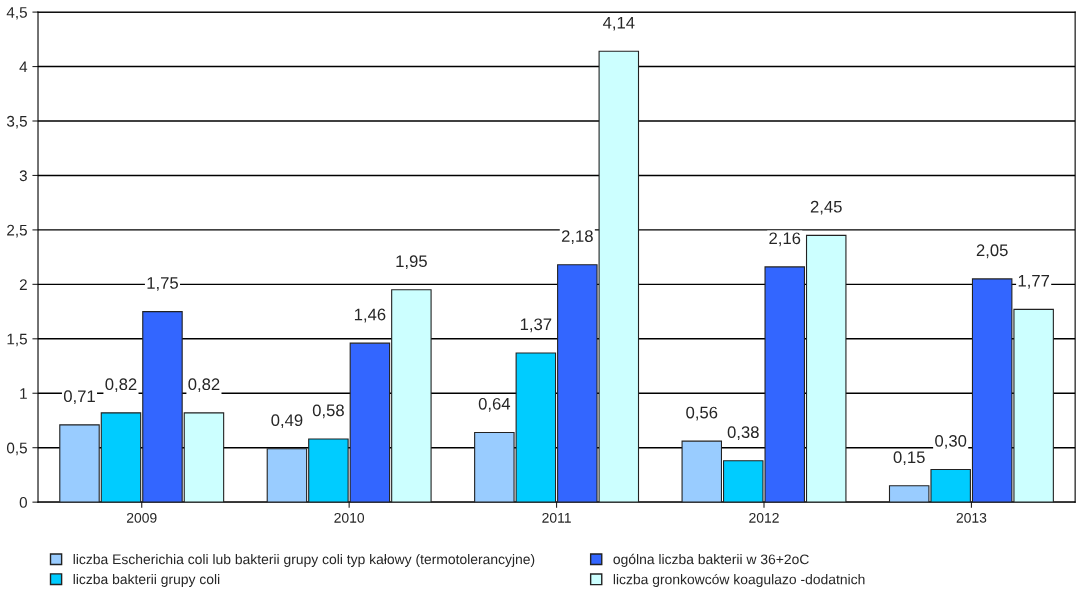 This screenshot has width=1086, height=605. Describe the element at coordinates (16, 122) in the screenshot. I see `y-tick-label: 3,5` at that location.